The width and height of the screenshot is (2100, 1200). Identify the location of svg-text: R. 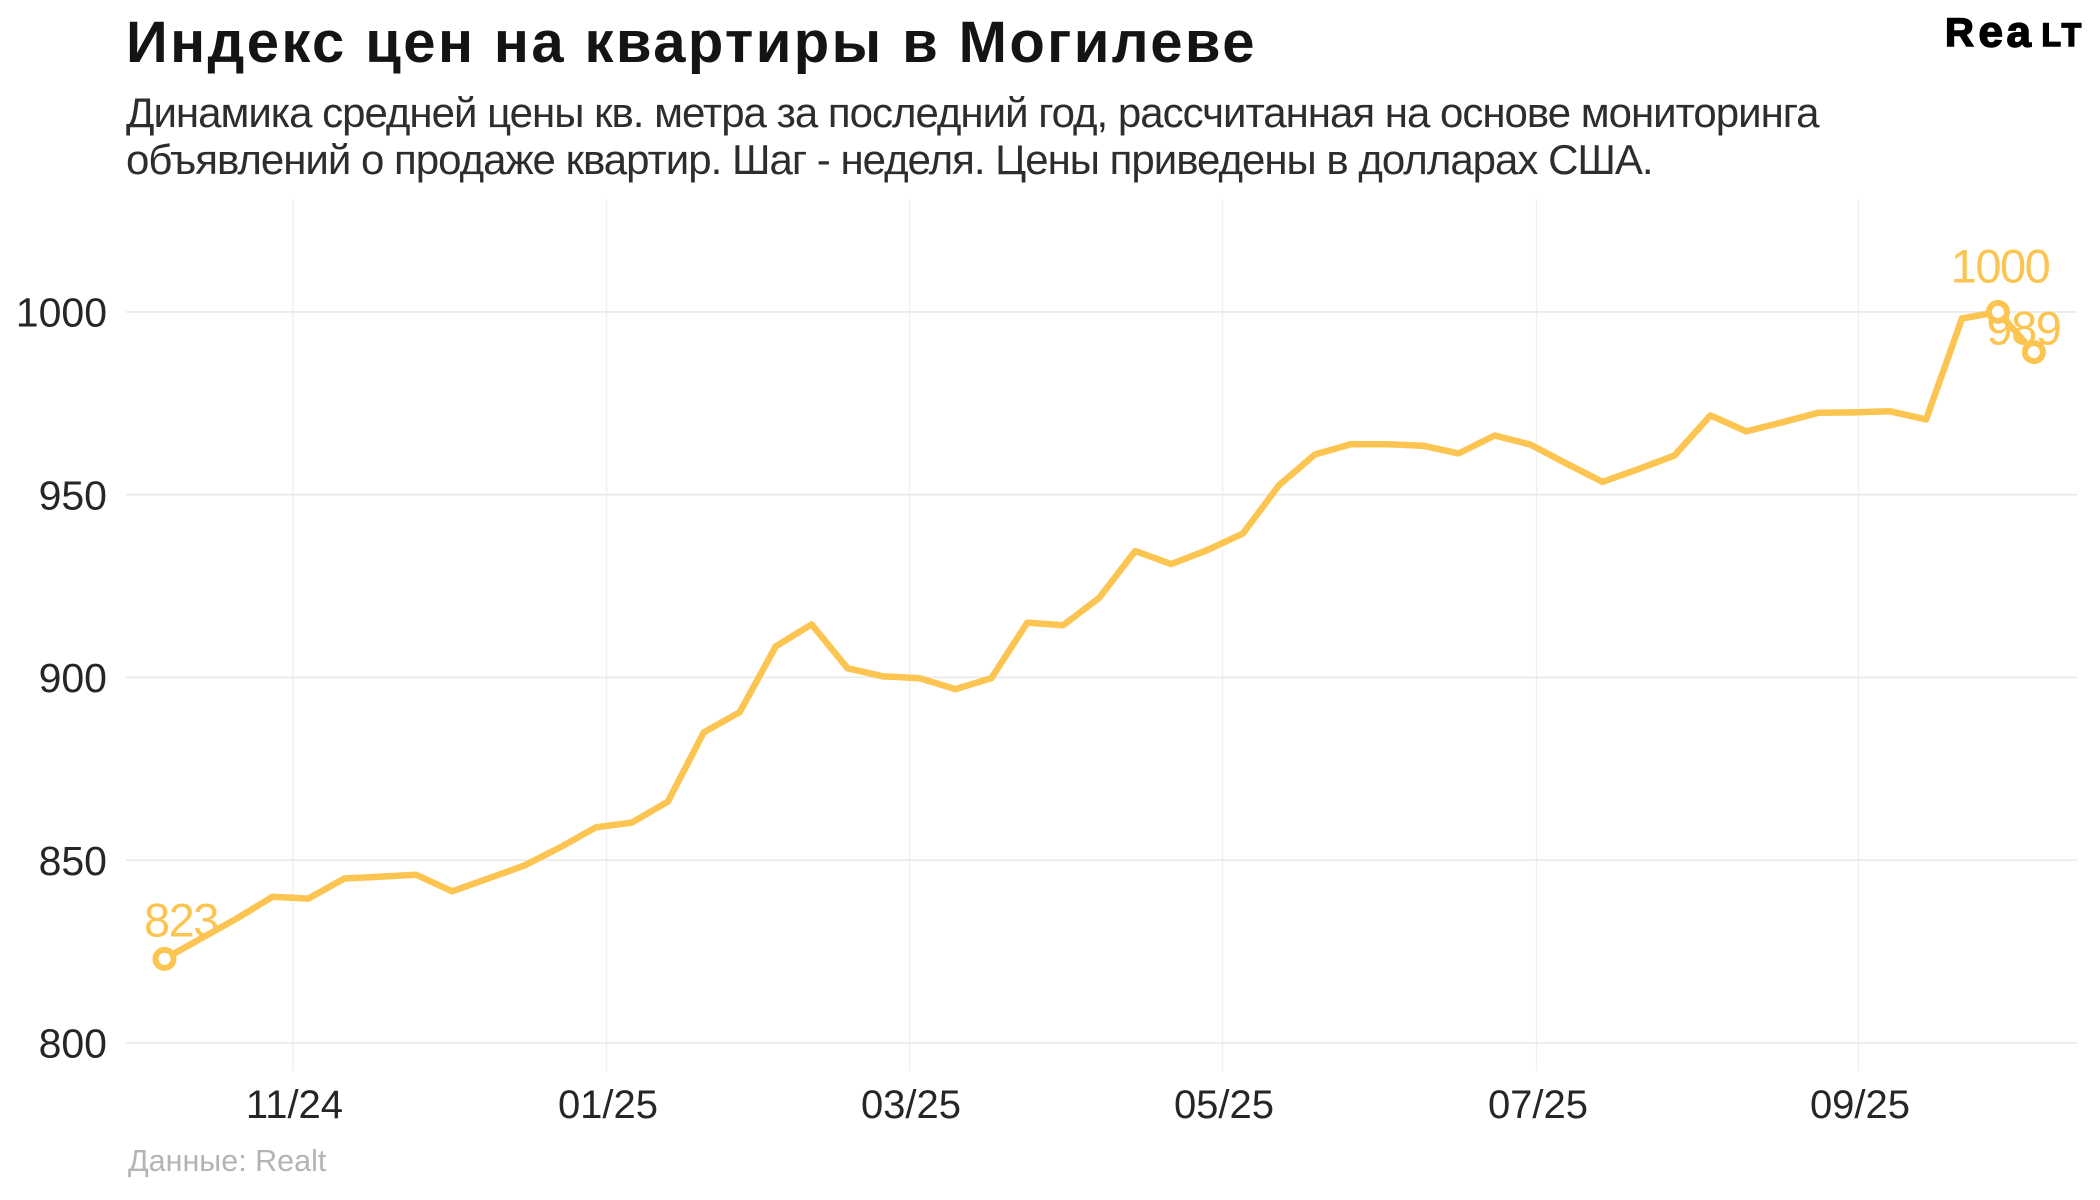
(1959, 33).